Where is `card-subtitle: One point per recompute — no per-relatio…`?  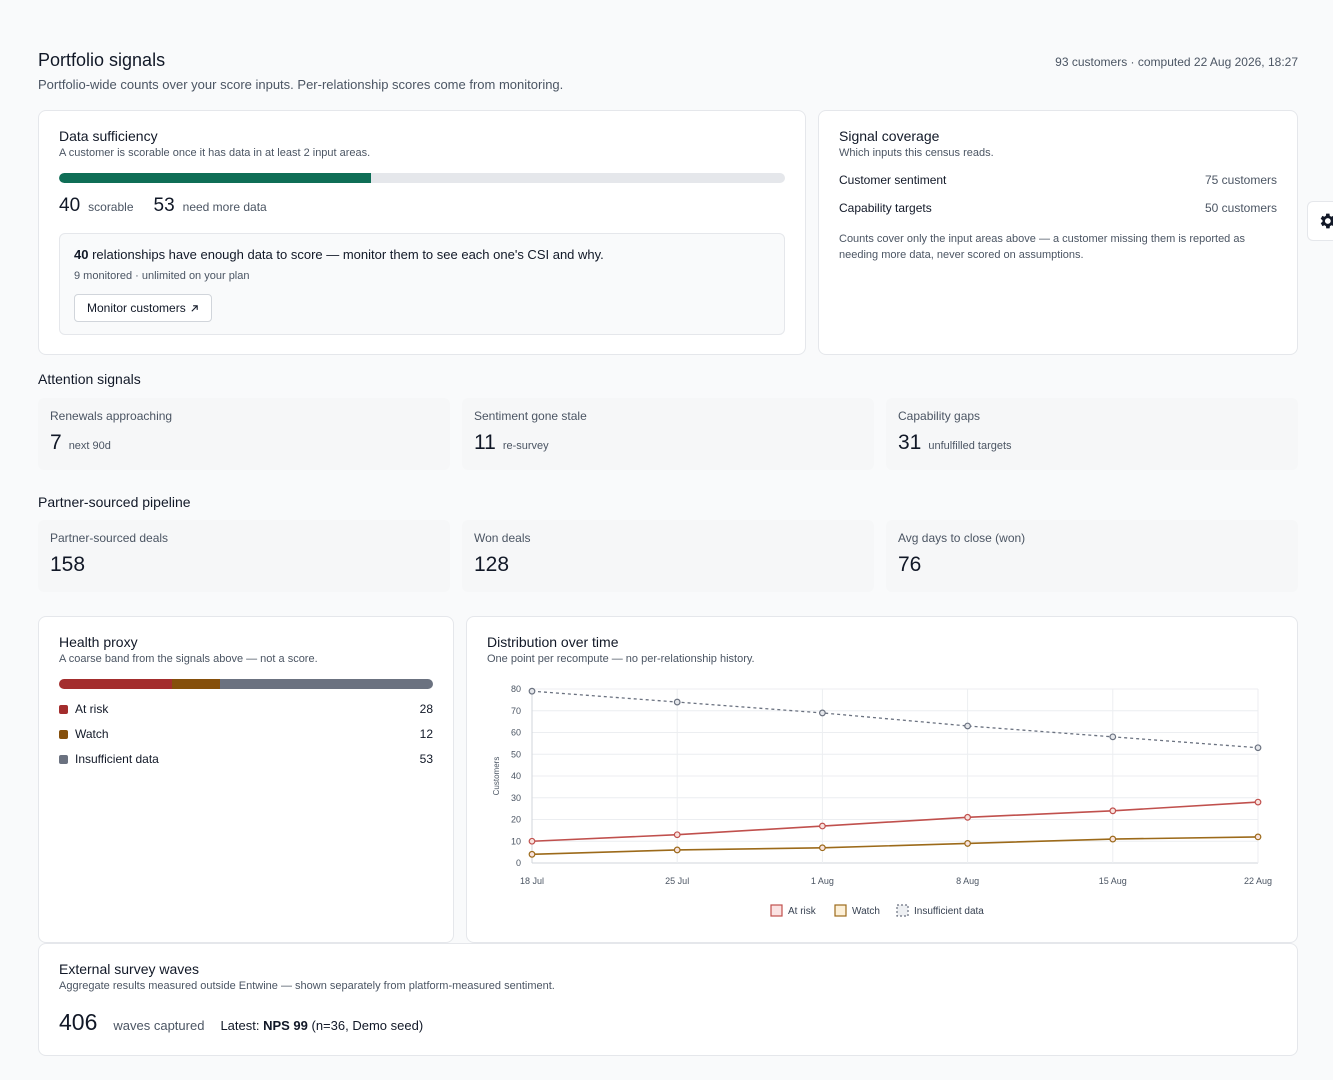 card-subtitle: One point per recompute — no per-relatio… is located at coordinates (621, 659).